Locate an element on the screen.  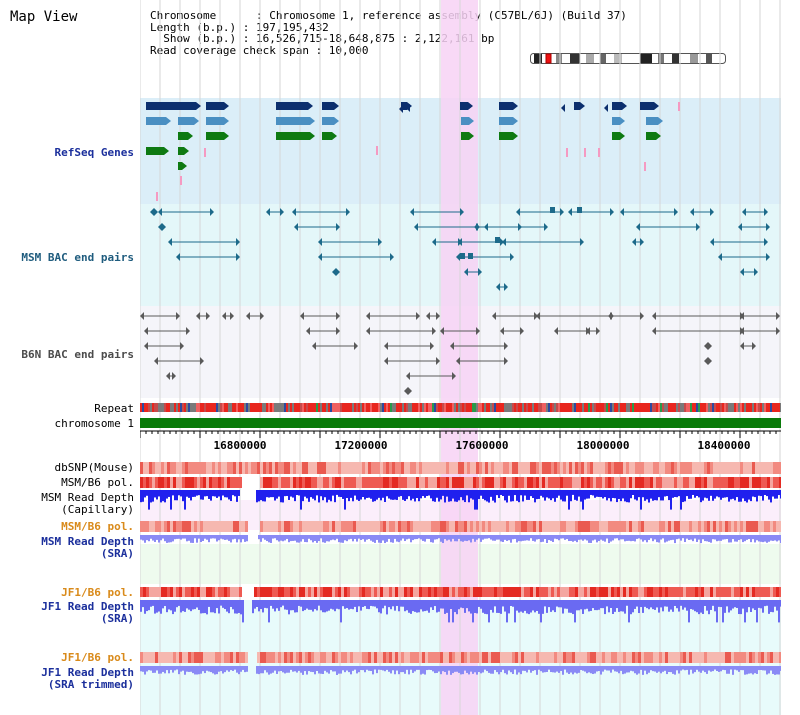
track-label-msm-b6-pol: MSM/B6 pol. is located at coordinates (97, 482).